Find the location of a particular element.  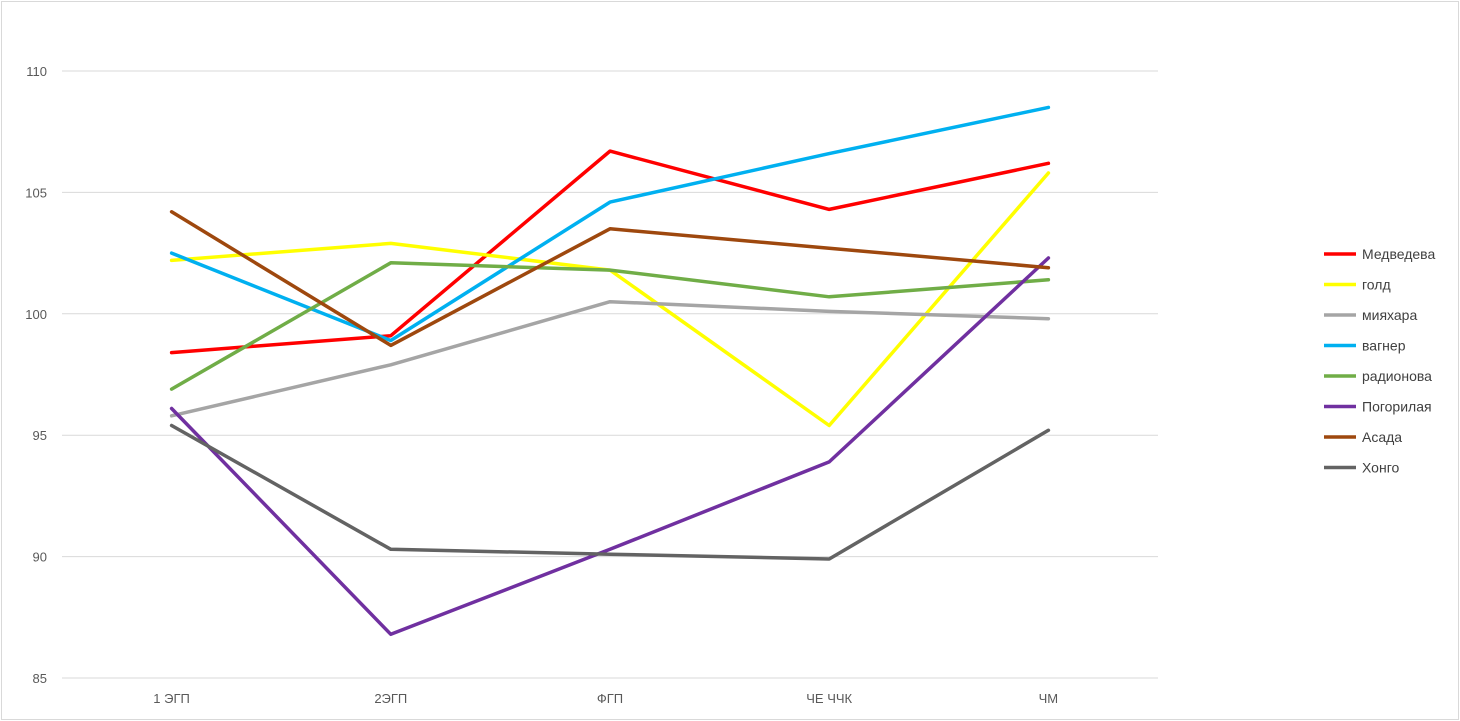

legend-item: мияхара is located at coordinates (1370, 315).